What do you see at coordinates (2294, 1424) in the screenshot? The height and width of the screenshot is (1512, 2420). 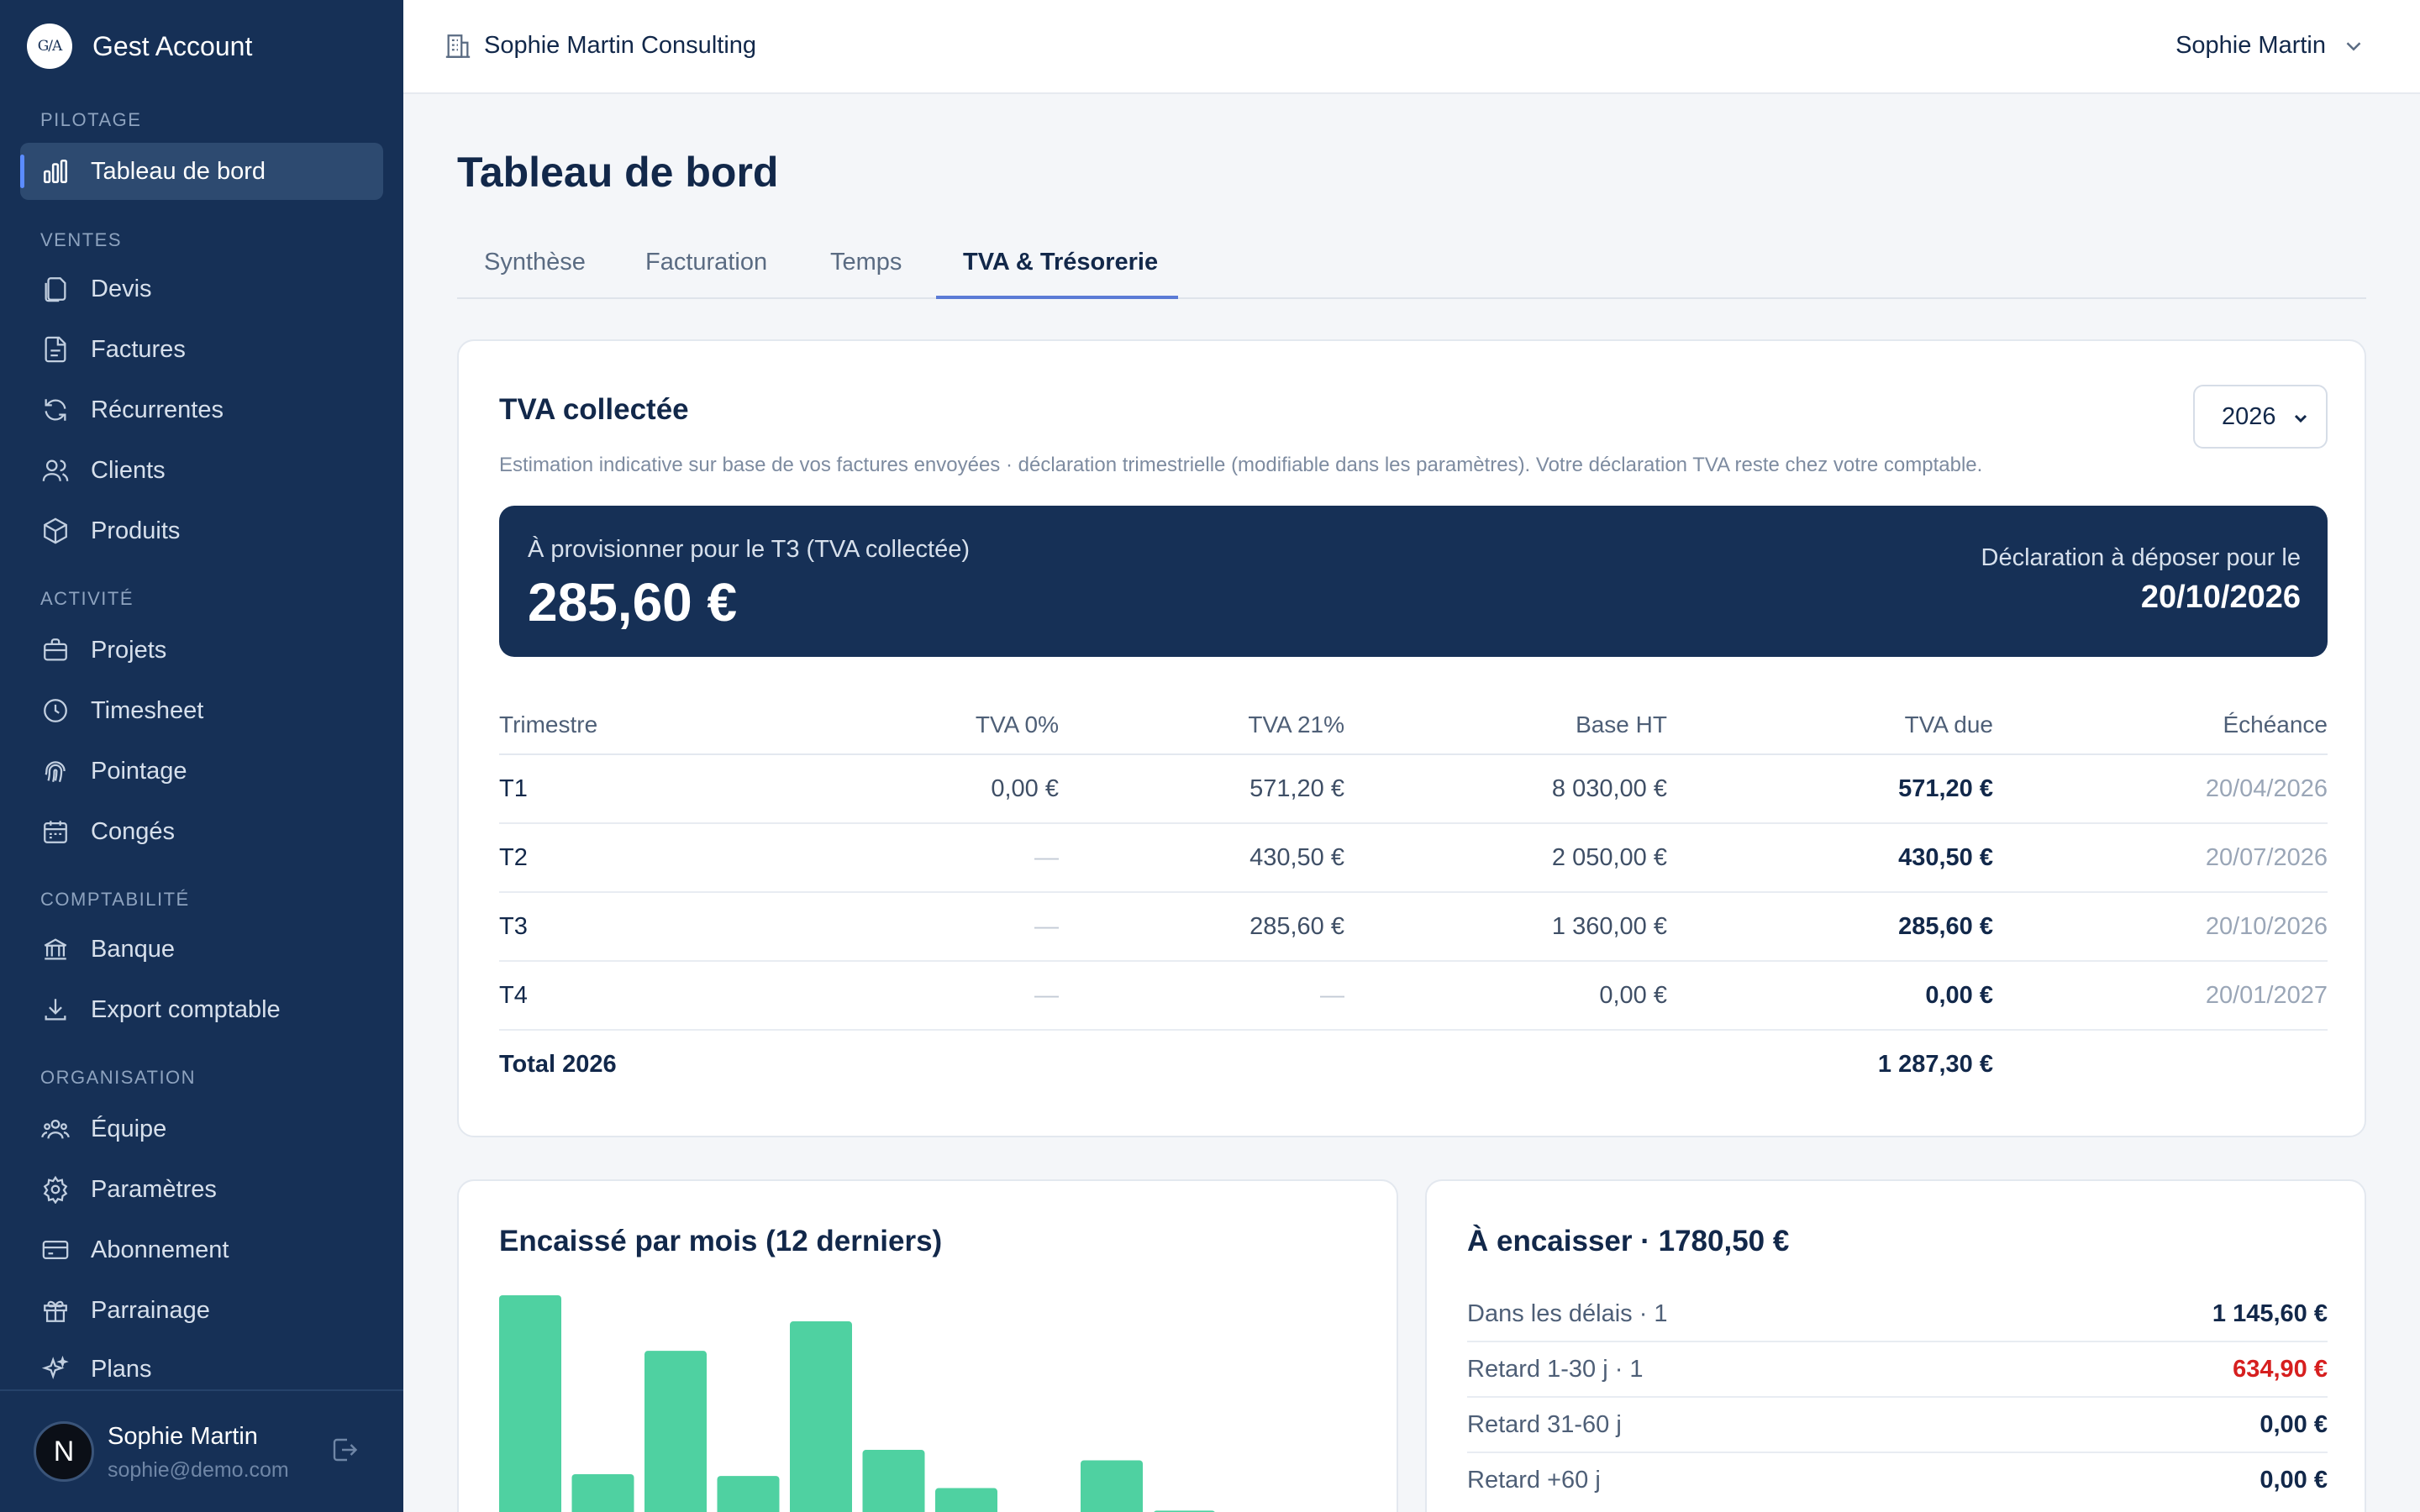 I see `receivable-amount: 0,00 €` at bounding box center [2294, 1424].